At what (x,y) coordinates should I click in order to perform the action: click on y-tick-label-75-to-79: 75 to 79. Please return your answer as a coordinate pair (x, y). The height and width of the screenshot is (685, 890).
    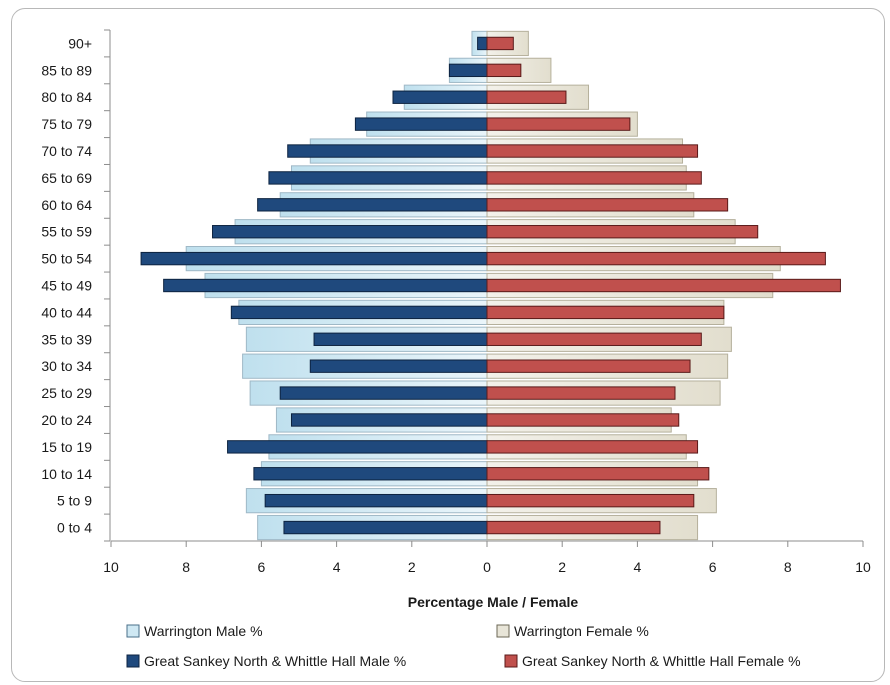
    Looking at the image, I should click on (66, 124).